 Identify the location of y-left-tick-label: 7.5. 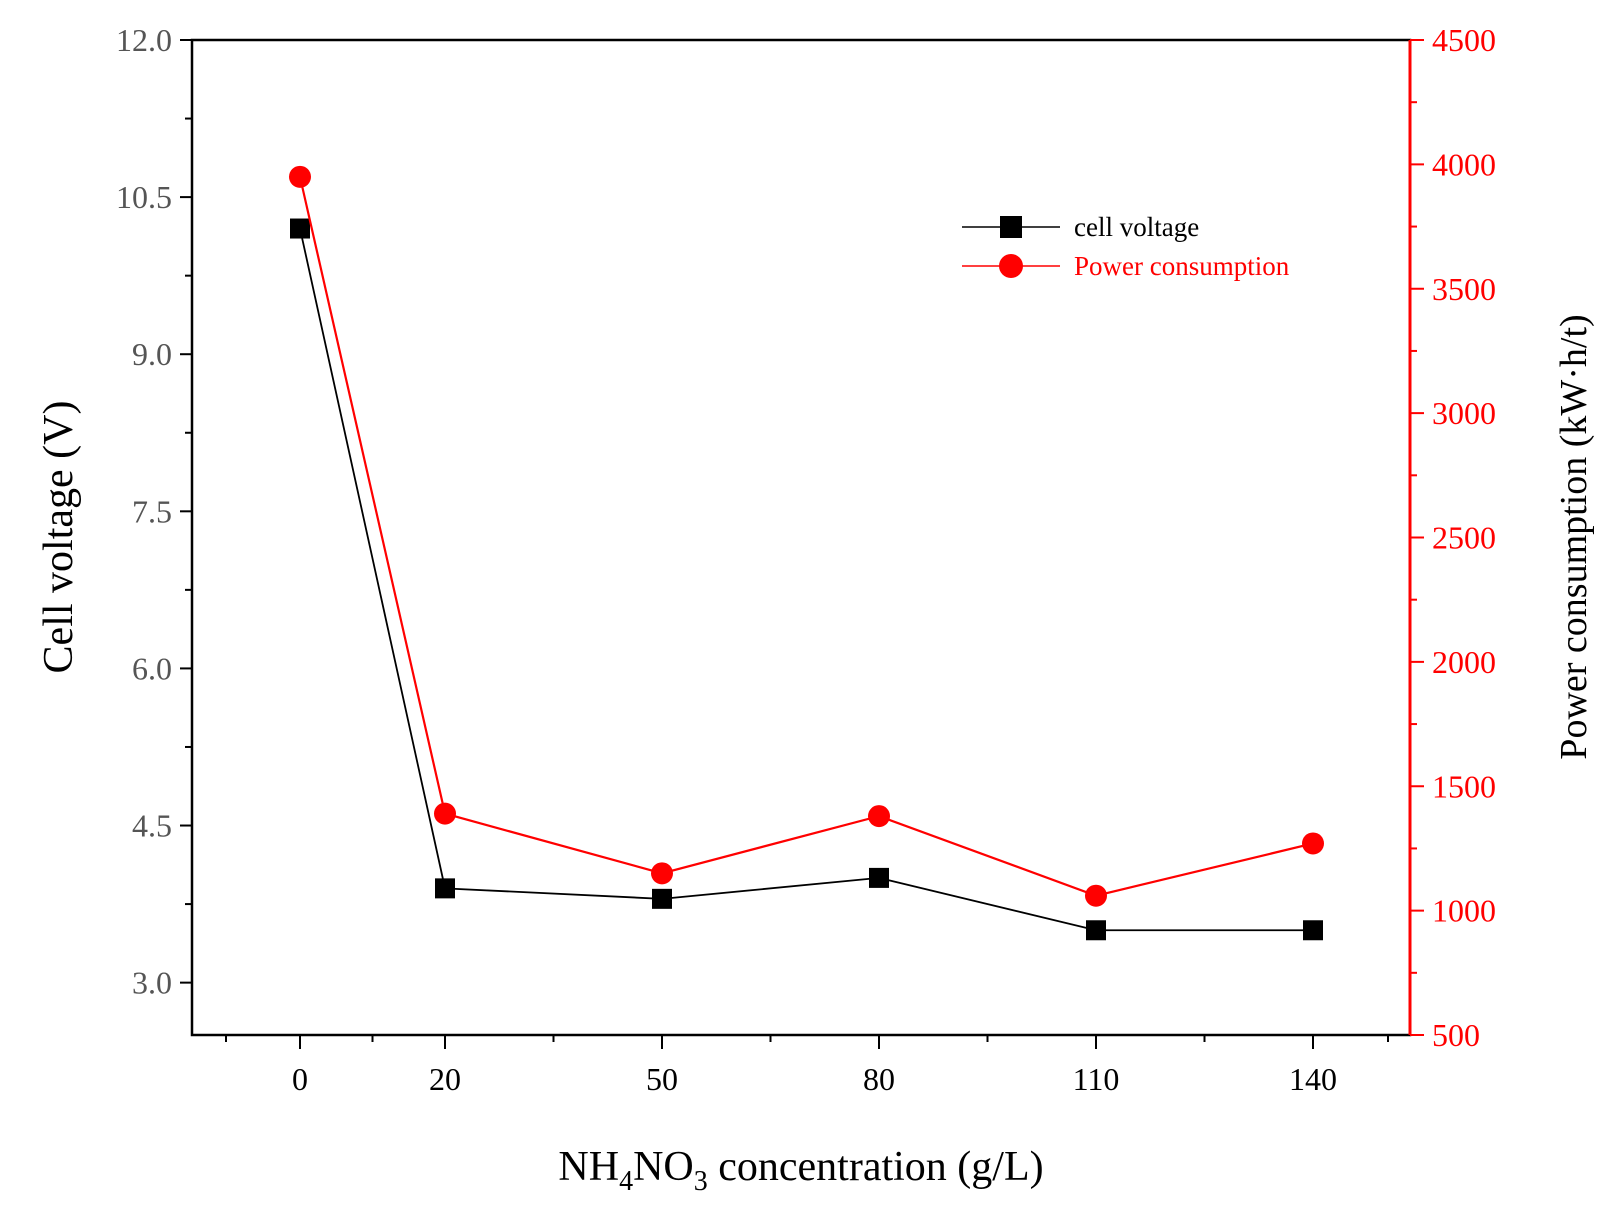
(152, 511).